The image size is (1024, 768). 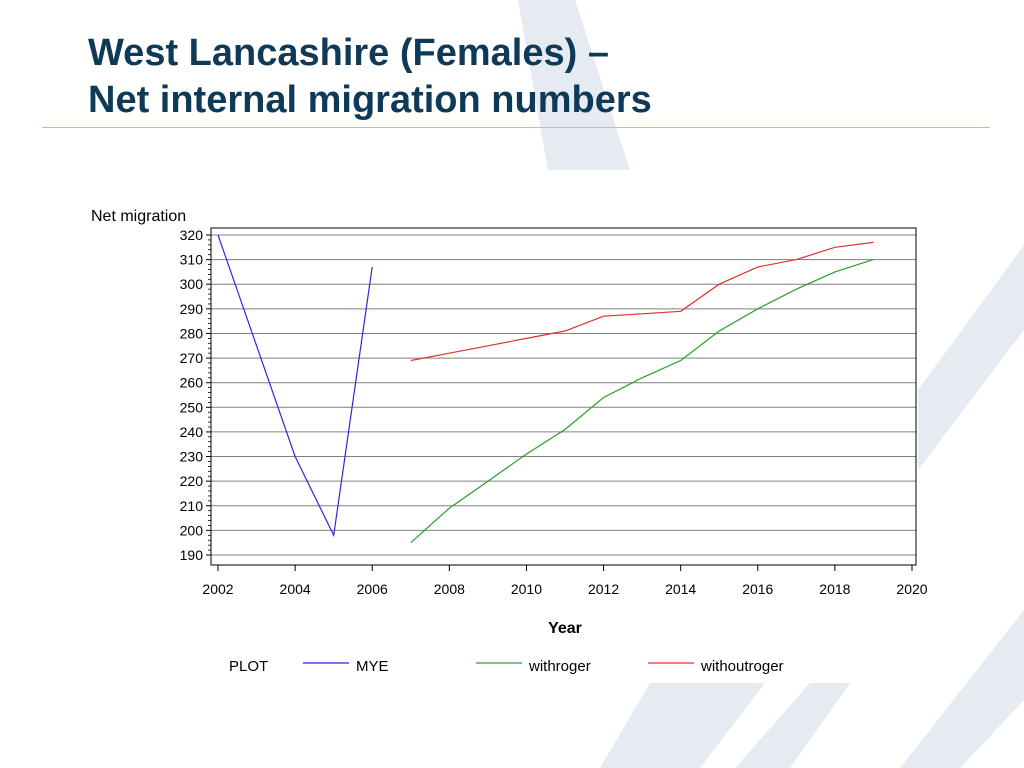 What do you see at coordinates (449, 589) in the screenshot?
I see `x-tick-label-2008: 2008` at bounding box center [449, 589].